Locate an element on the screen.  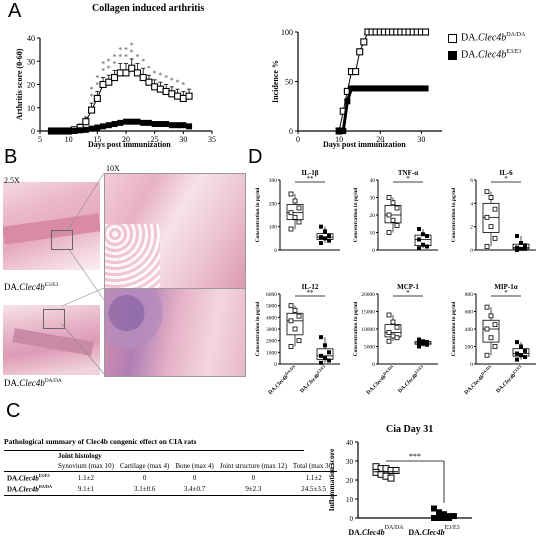
y-tick-label: 1000 is located at coordinates (271, 353).